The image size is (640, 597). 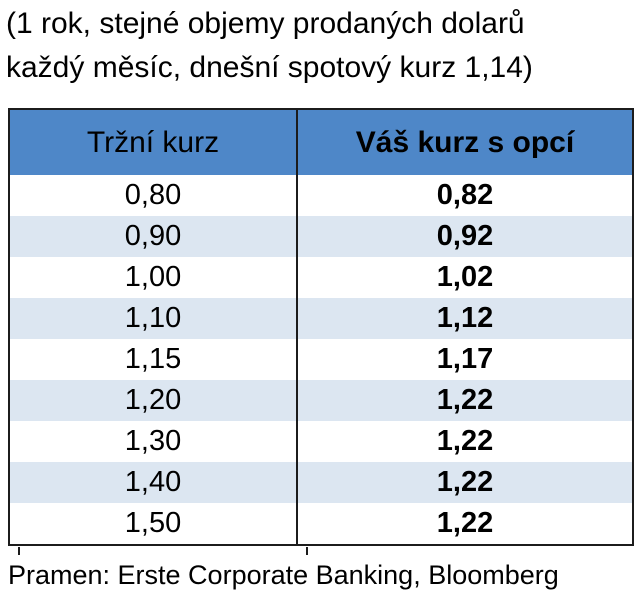 What do you see at coordinates (321, 482) in the screenshot?
I see `table-row: 1,40 1,22` at bounding box center [321, 482].